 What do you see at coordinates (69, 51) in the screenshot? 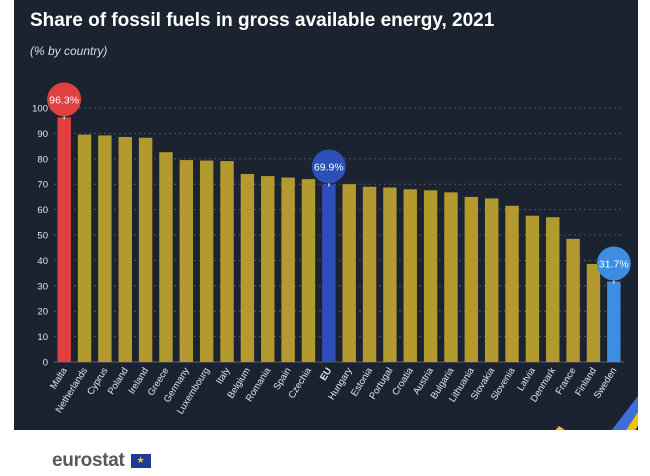
I see `chart-subtitle: (% by country)` at bounding box center [69, 51].